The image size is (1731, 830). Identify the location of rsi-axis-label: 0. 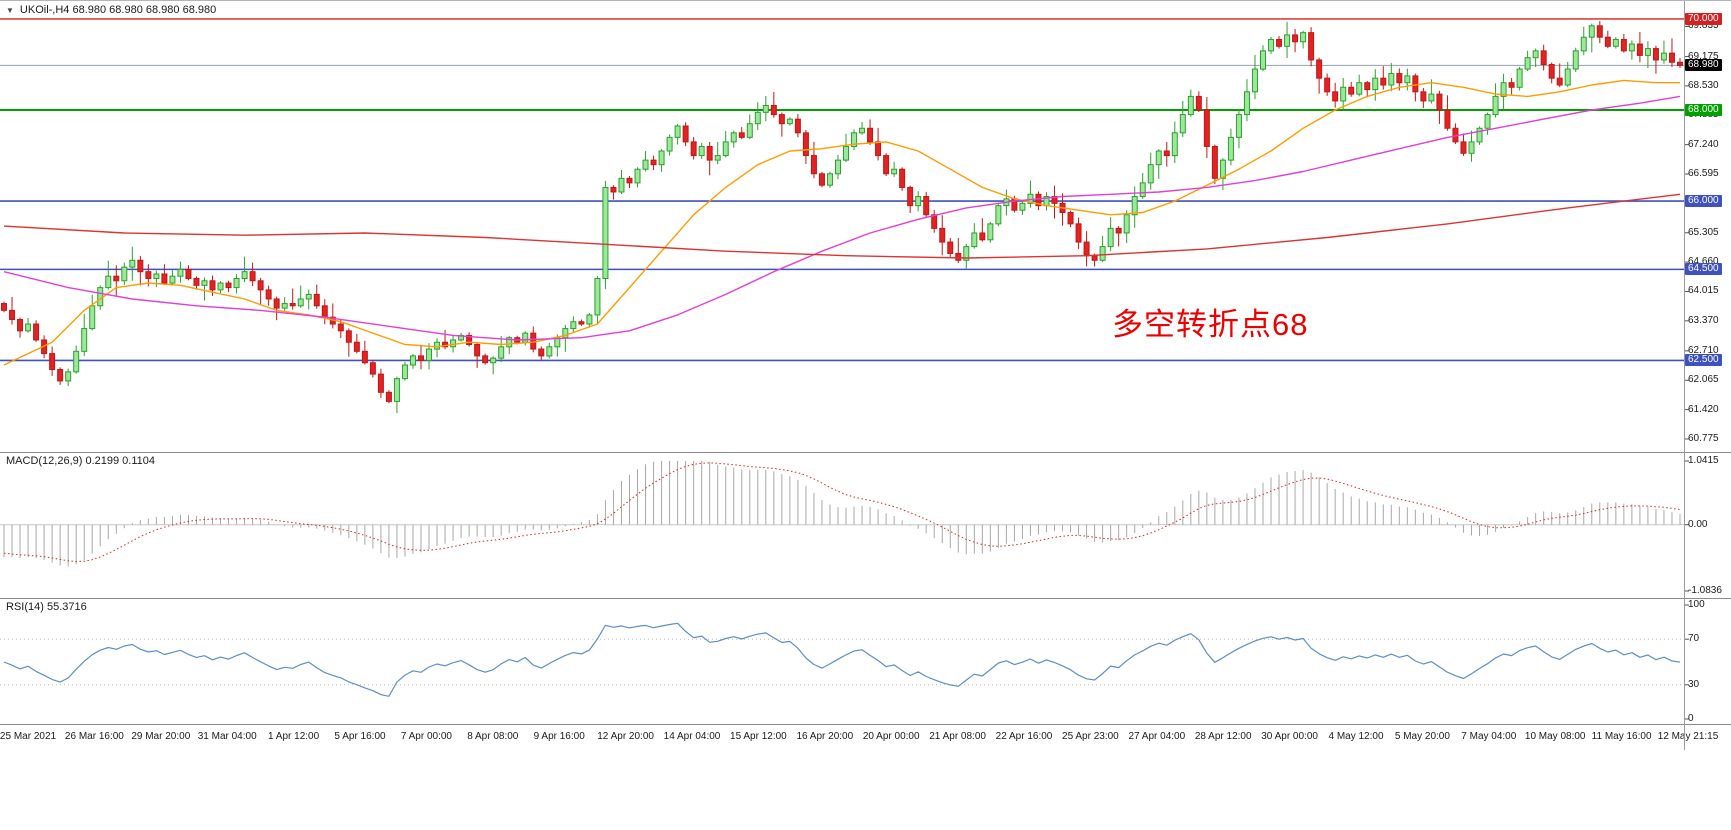
(1691, 718).